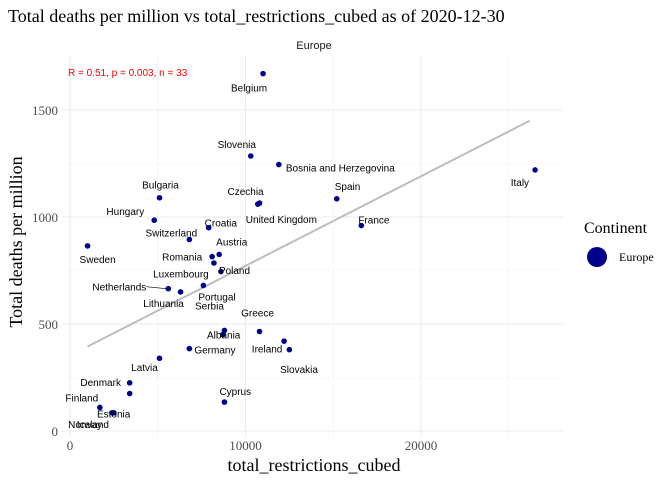 Image resolution: width=672 pixels, height=480 pixels. What do you see at coordinates (49, 324) in the screenshot?
I see `y-tick-label: 500` at bounding box center [49, 324].